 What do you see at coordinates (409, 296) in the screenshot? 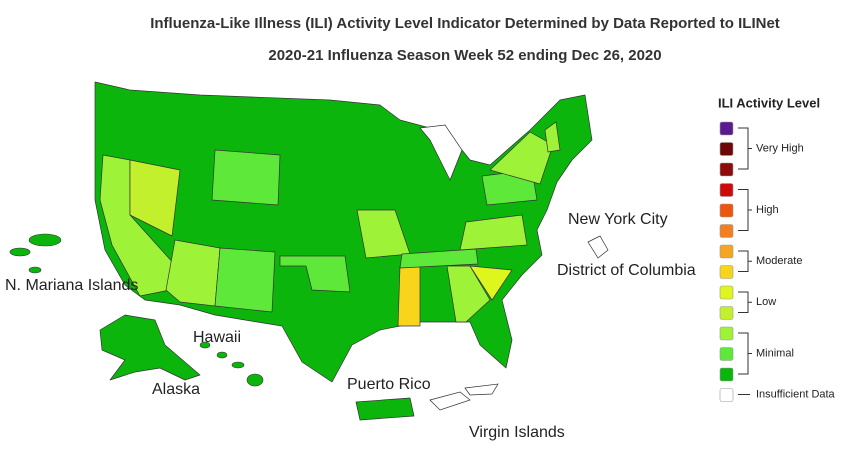
I see `mississippi` at bounding box center [409, 296].